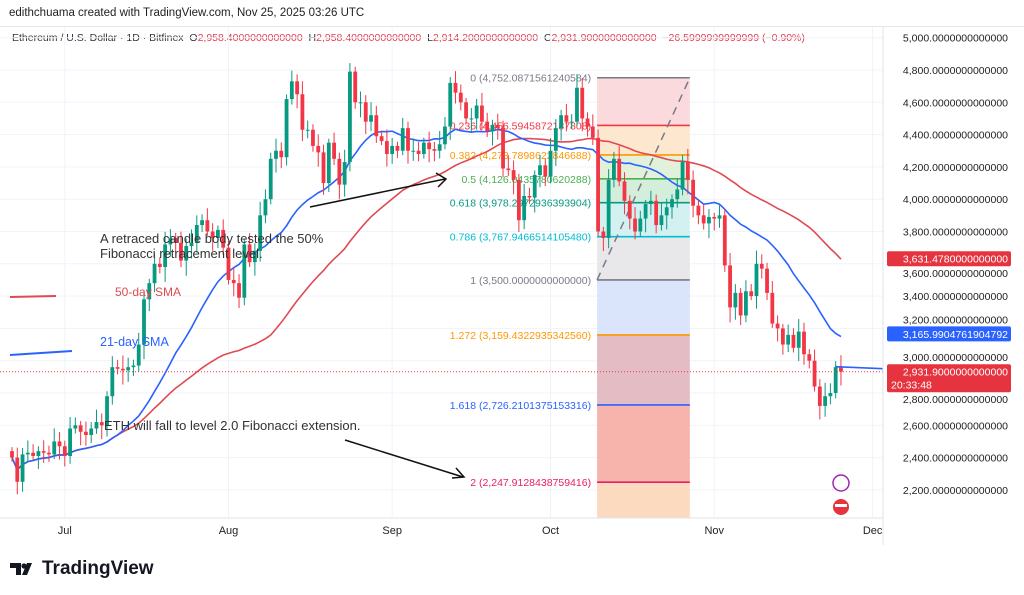 This screenshot has width=1024, height=595. What do you see at coordinates (392, 531) in the screenshot?
I see `time-tick-label: Sep` at bounding box center [392, 531].